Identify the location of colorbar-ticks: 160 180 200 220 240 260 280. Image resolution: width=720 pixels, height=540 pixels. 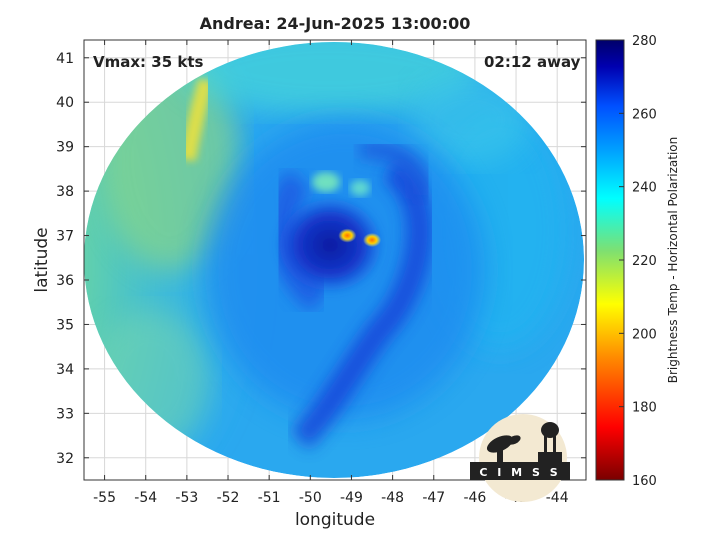
(638, 261).